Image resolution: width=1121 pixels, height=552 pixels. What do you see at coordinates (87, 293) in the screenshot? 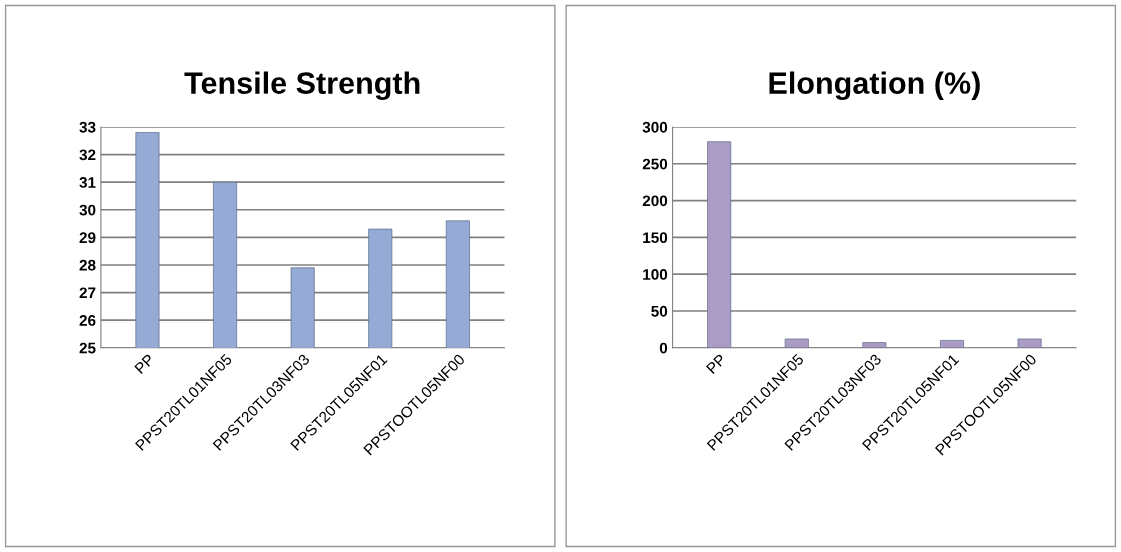
I see `y-tick-label: 27` at bounding box center [87, 293].